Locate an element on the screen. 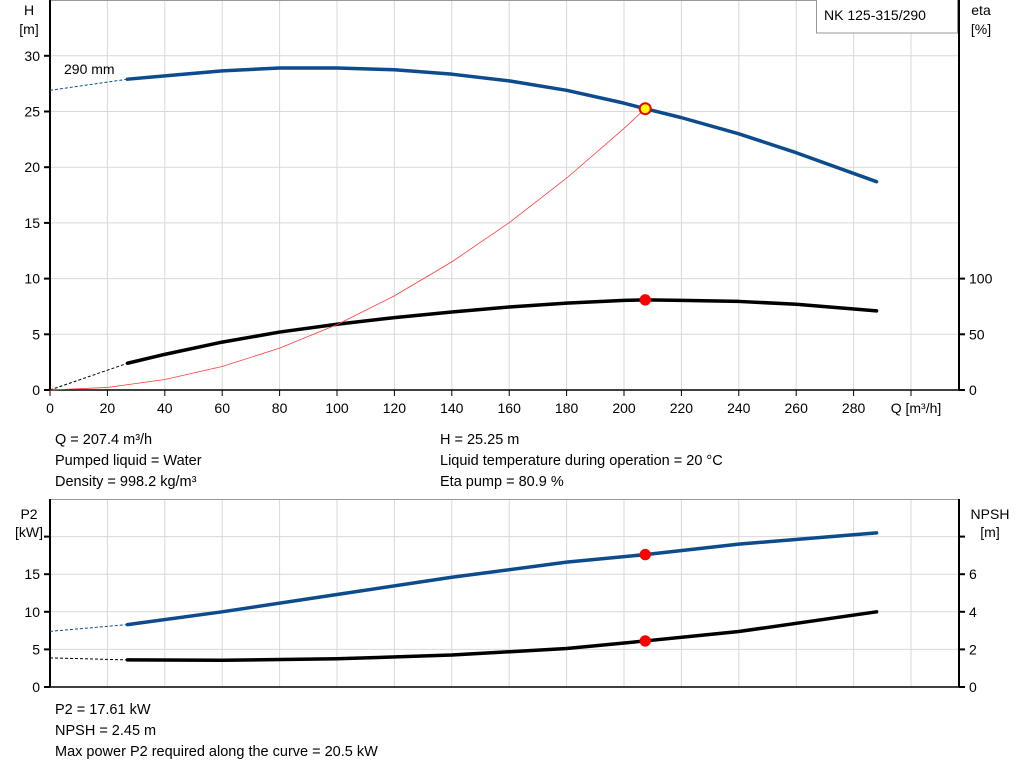 The width and height of the screenshot is (1024, 781). y2-tick-label: 6 is located at coordinates (973, 574).